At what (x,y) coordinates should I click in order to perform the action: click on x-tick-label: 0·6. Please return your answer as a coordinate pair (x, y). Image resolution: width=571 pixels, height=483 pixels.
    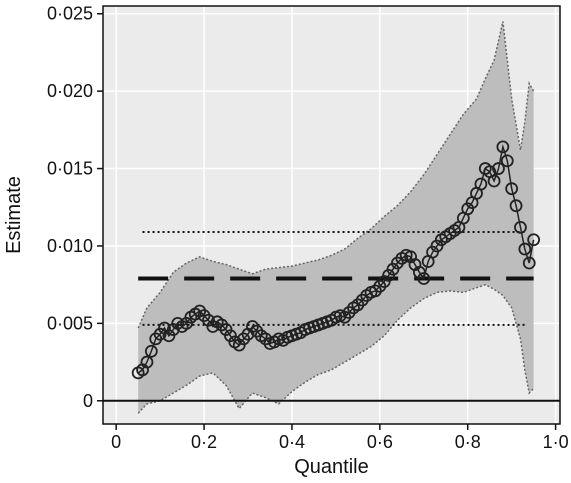
    Looking at the image, I should click on (380, 442).